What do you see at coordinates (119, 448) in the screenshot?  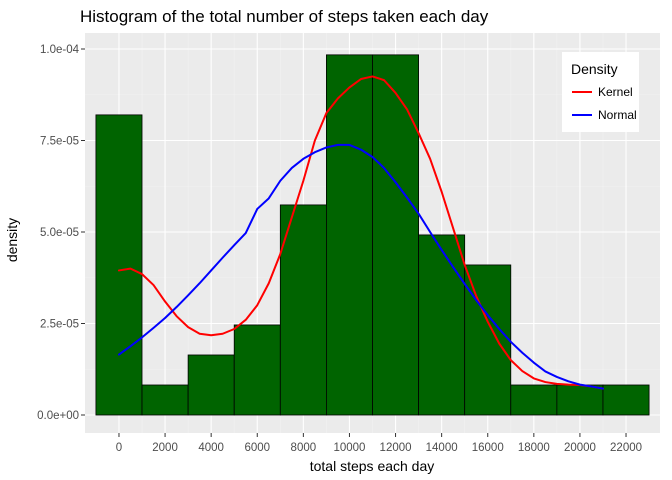 I see `x-tick-label: 0` at bounding box center [119, 448].